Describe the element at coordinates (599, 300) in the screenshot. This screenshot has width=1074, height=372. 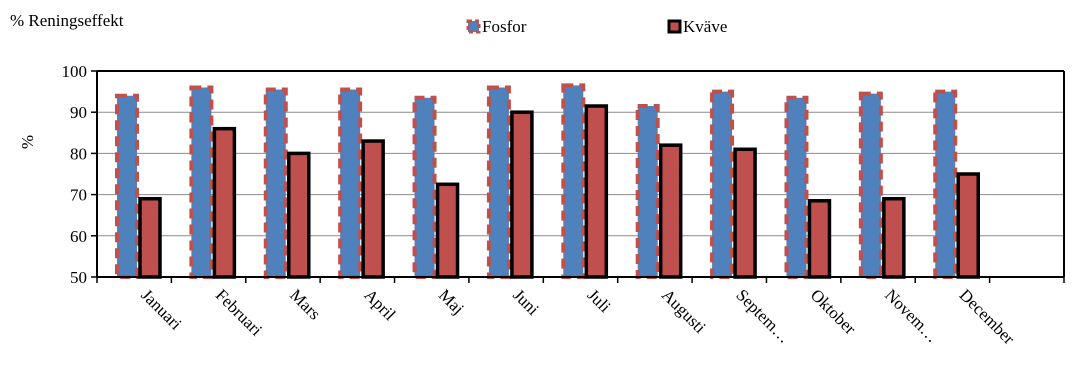
I see `x-tick-label: Juli` at that location.